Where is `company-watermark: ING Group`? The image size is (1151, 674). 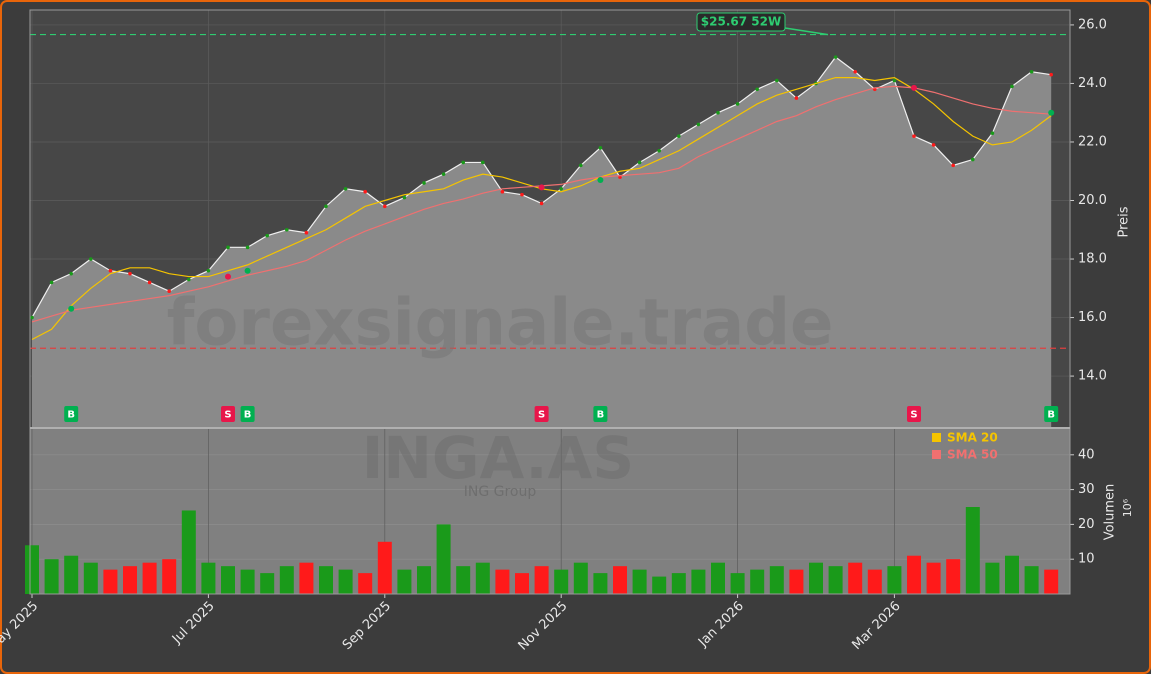
company-watermark: ING Group is located at coordinates (500, 492).